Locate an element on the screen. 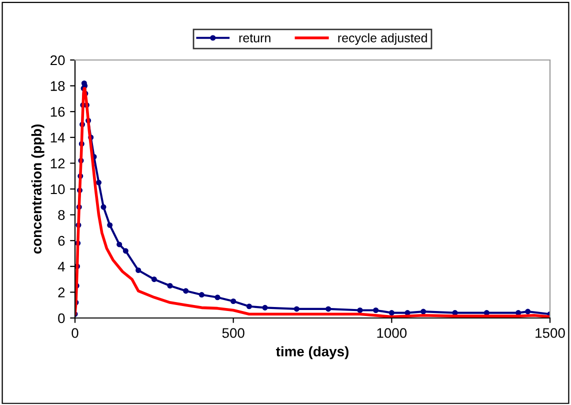 Image resolution: width=571 pixels, height=405 pixels. y-tick-label: 16 is located at coordinates (57, 111).